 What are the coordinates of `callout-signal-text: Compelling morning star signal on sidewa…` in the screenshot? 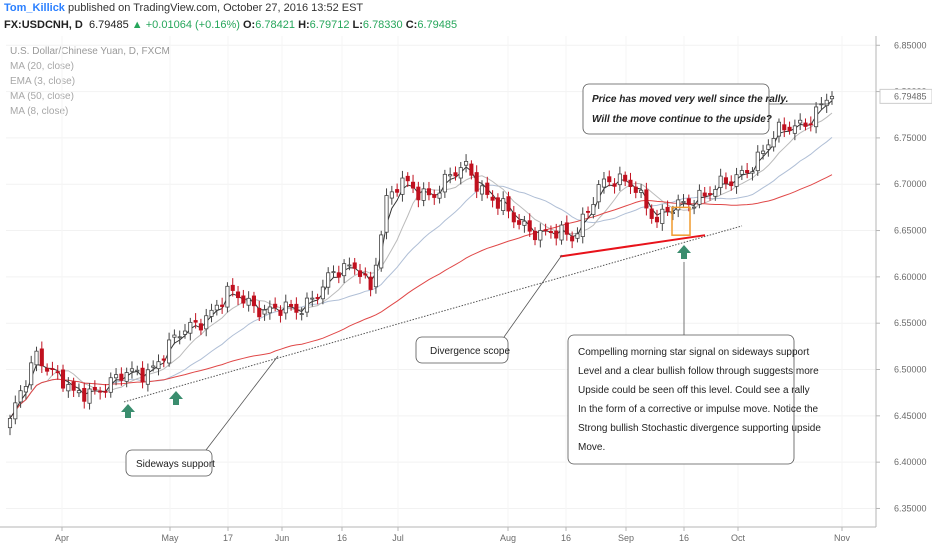 It's located at (693, 352).